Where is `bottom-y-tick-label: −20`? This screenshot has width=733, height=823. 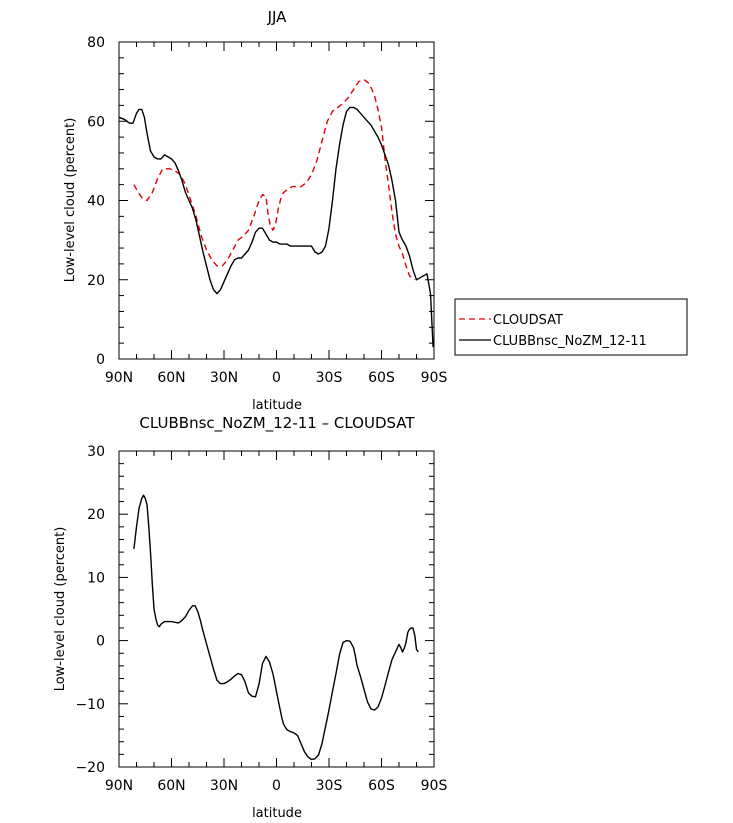
bottom-y-tick-label: −20 is located at coordinates (90, 768).